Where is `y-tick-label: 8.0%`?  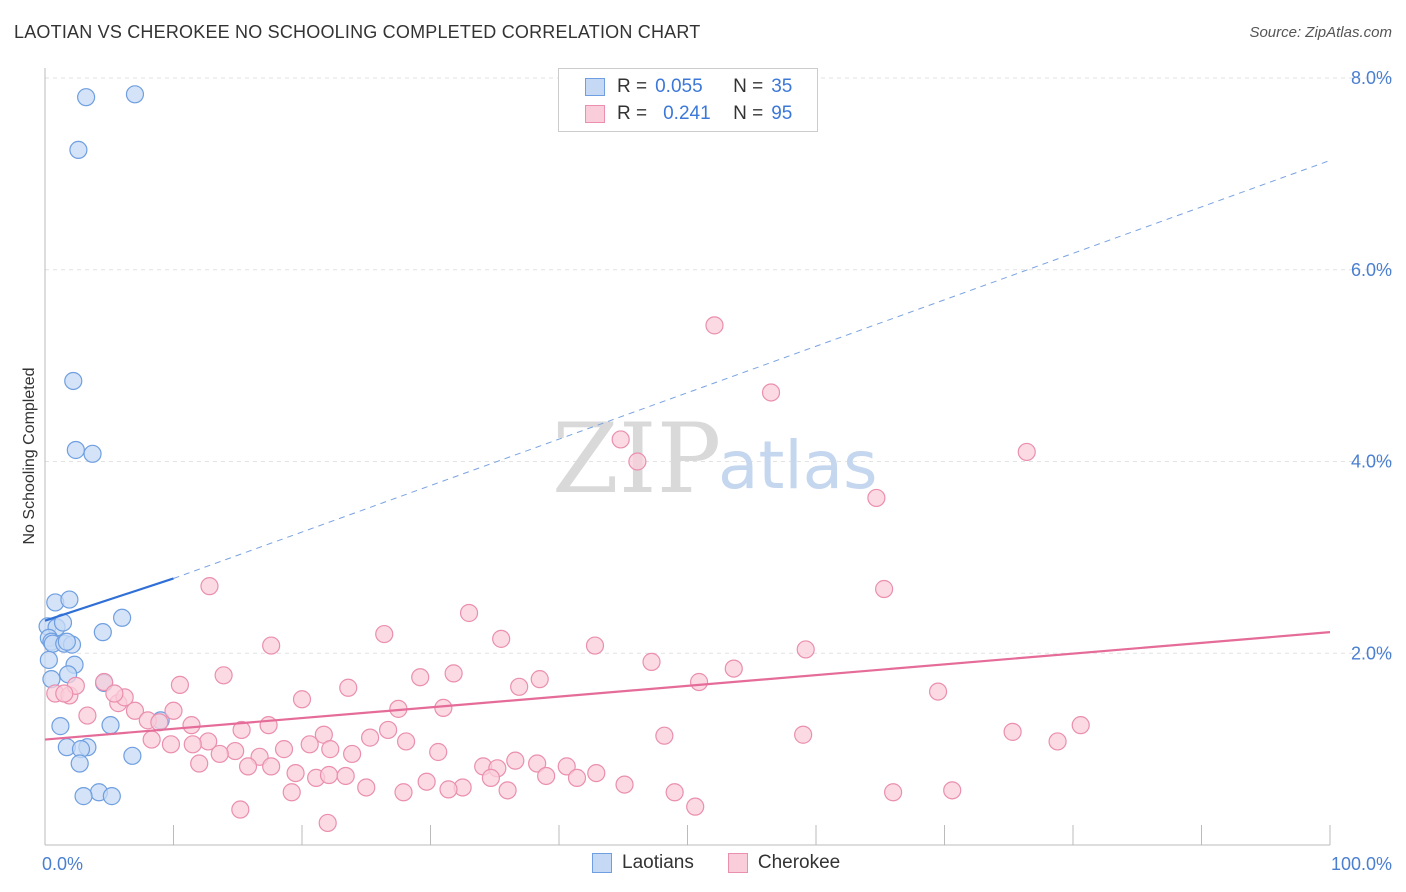 y-tick-label: 8.0% is located at coordinates (1371, 78).